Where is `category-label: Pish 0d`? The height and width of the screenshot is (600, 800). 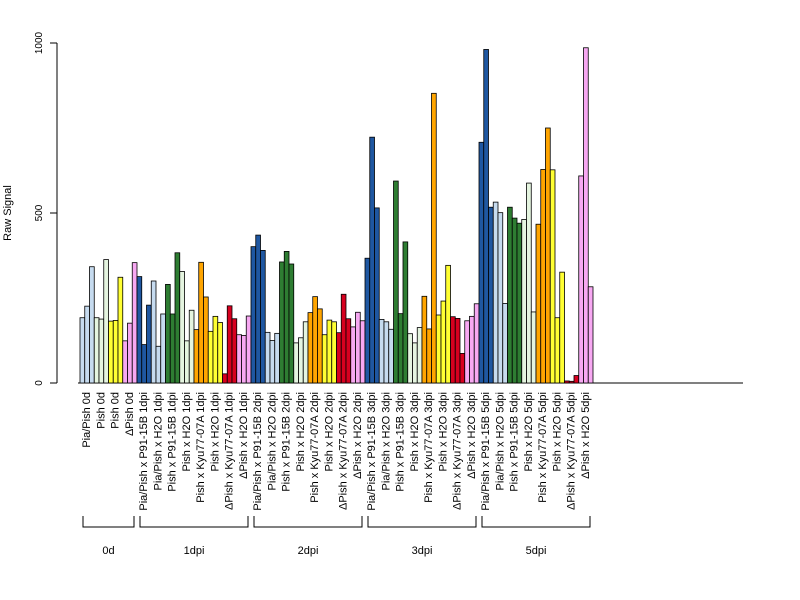 category-label: Pish 0d is located at coordinates (101, 410).